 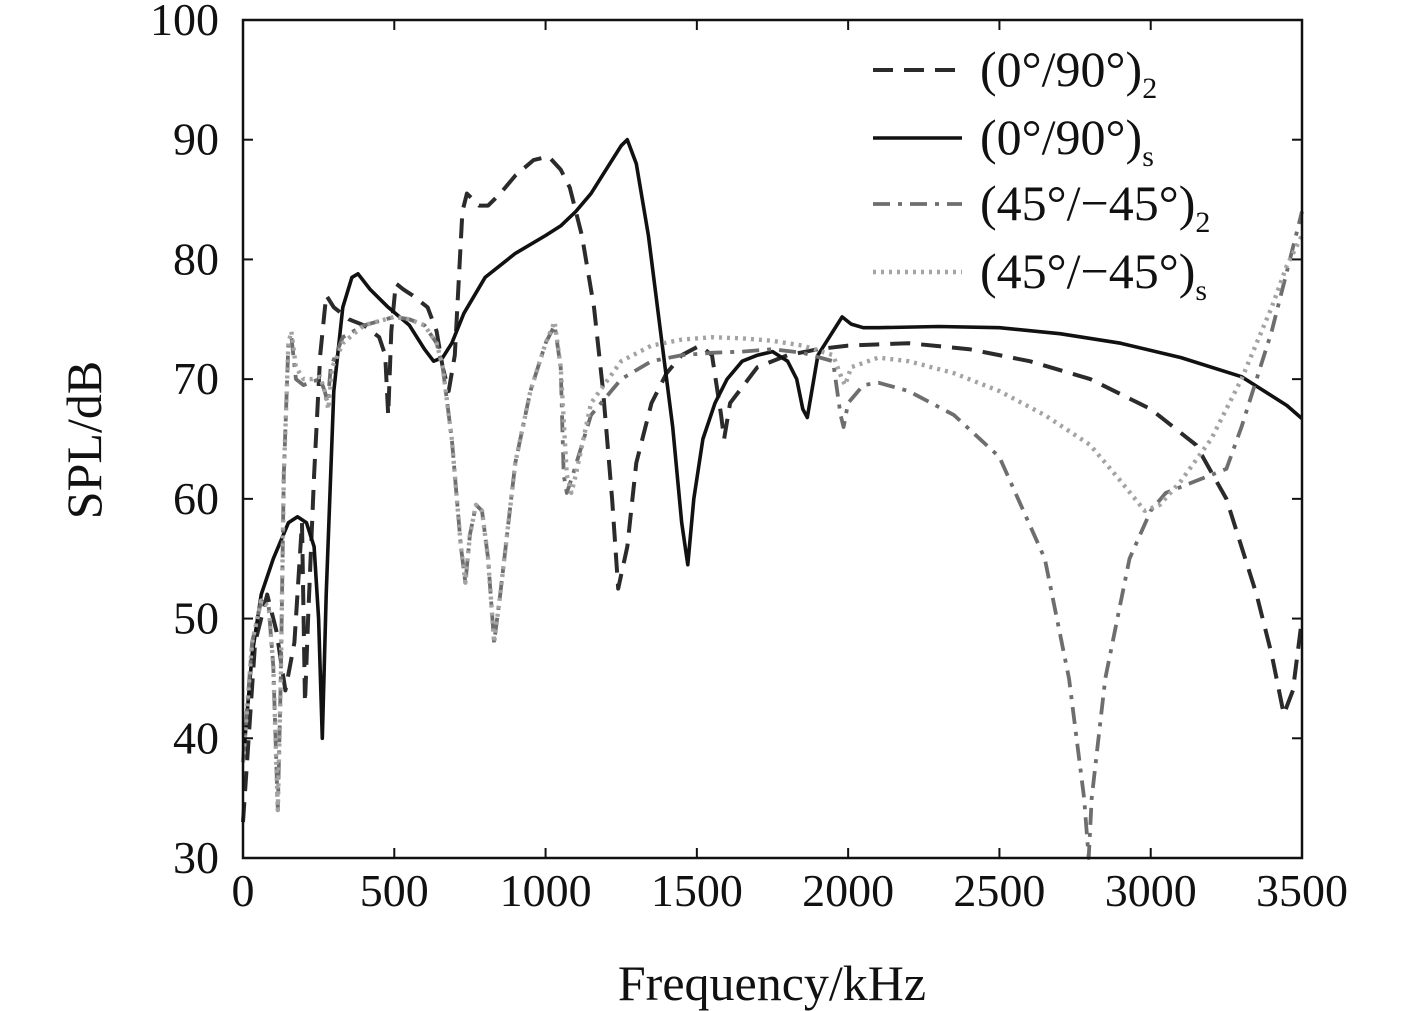 What do you see at coordinates (196, 737) in the screenshot?
I see `y-tick-label: 40` at bounding box center [196, 737].